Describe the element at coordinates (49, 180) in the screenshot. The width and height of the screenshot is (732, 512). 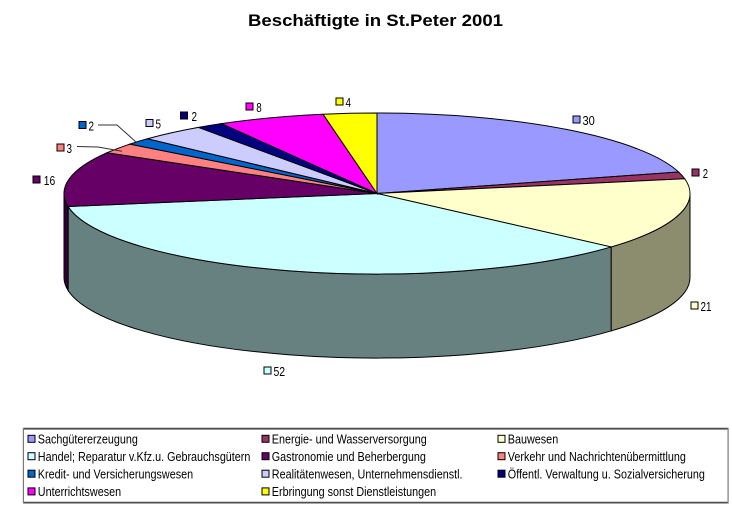
I see `svg-text: 16` at that location.